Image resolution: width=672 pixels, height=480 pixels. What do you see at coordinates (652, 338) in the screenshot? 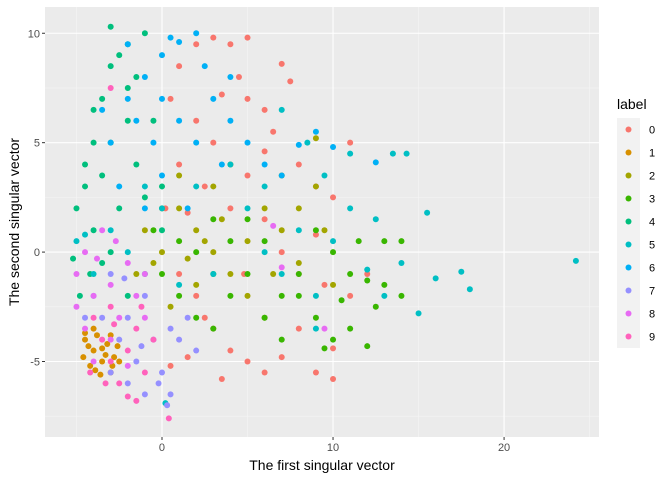
I see `legend-label: 9` at bounding box center [652, 338].